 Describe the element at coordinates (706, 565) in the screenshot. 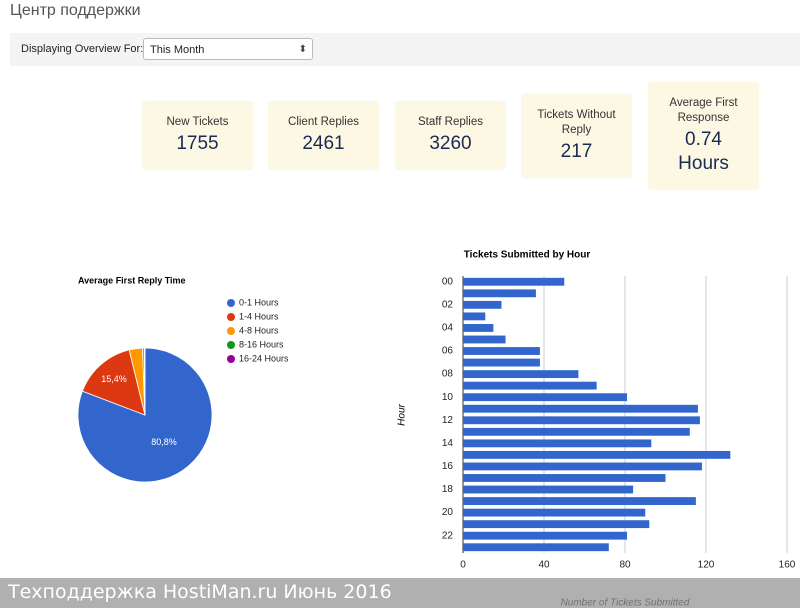

I see `x-tick-label: 120` at that location.